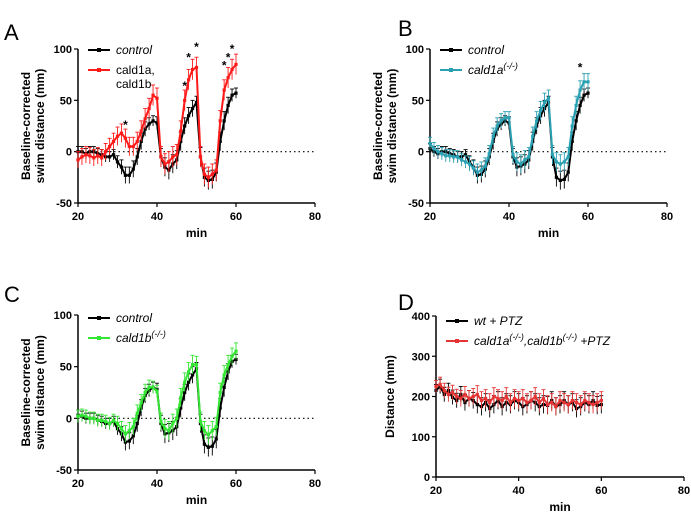  Describe the element at coordinates (26, 392) in the screenshot. I see `y-axis-title-line: Baseline-corrected` at that location.